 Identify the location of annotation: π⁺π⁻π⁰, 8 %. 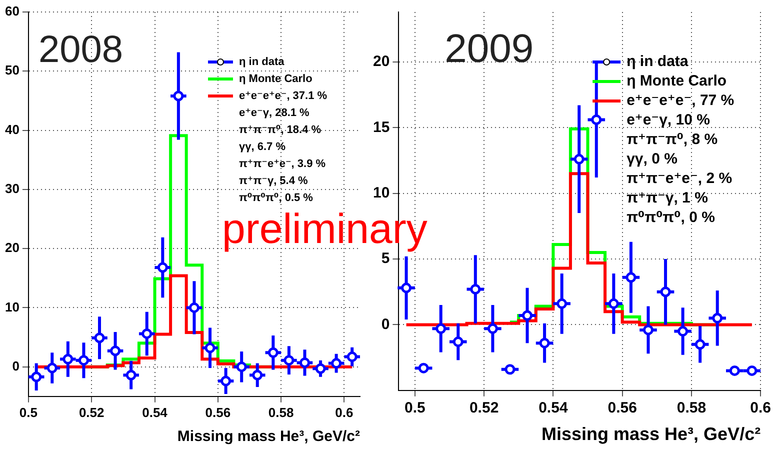
(672, 139).